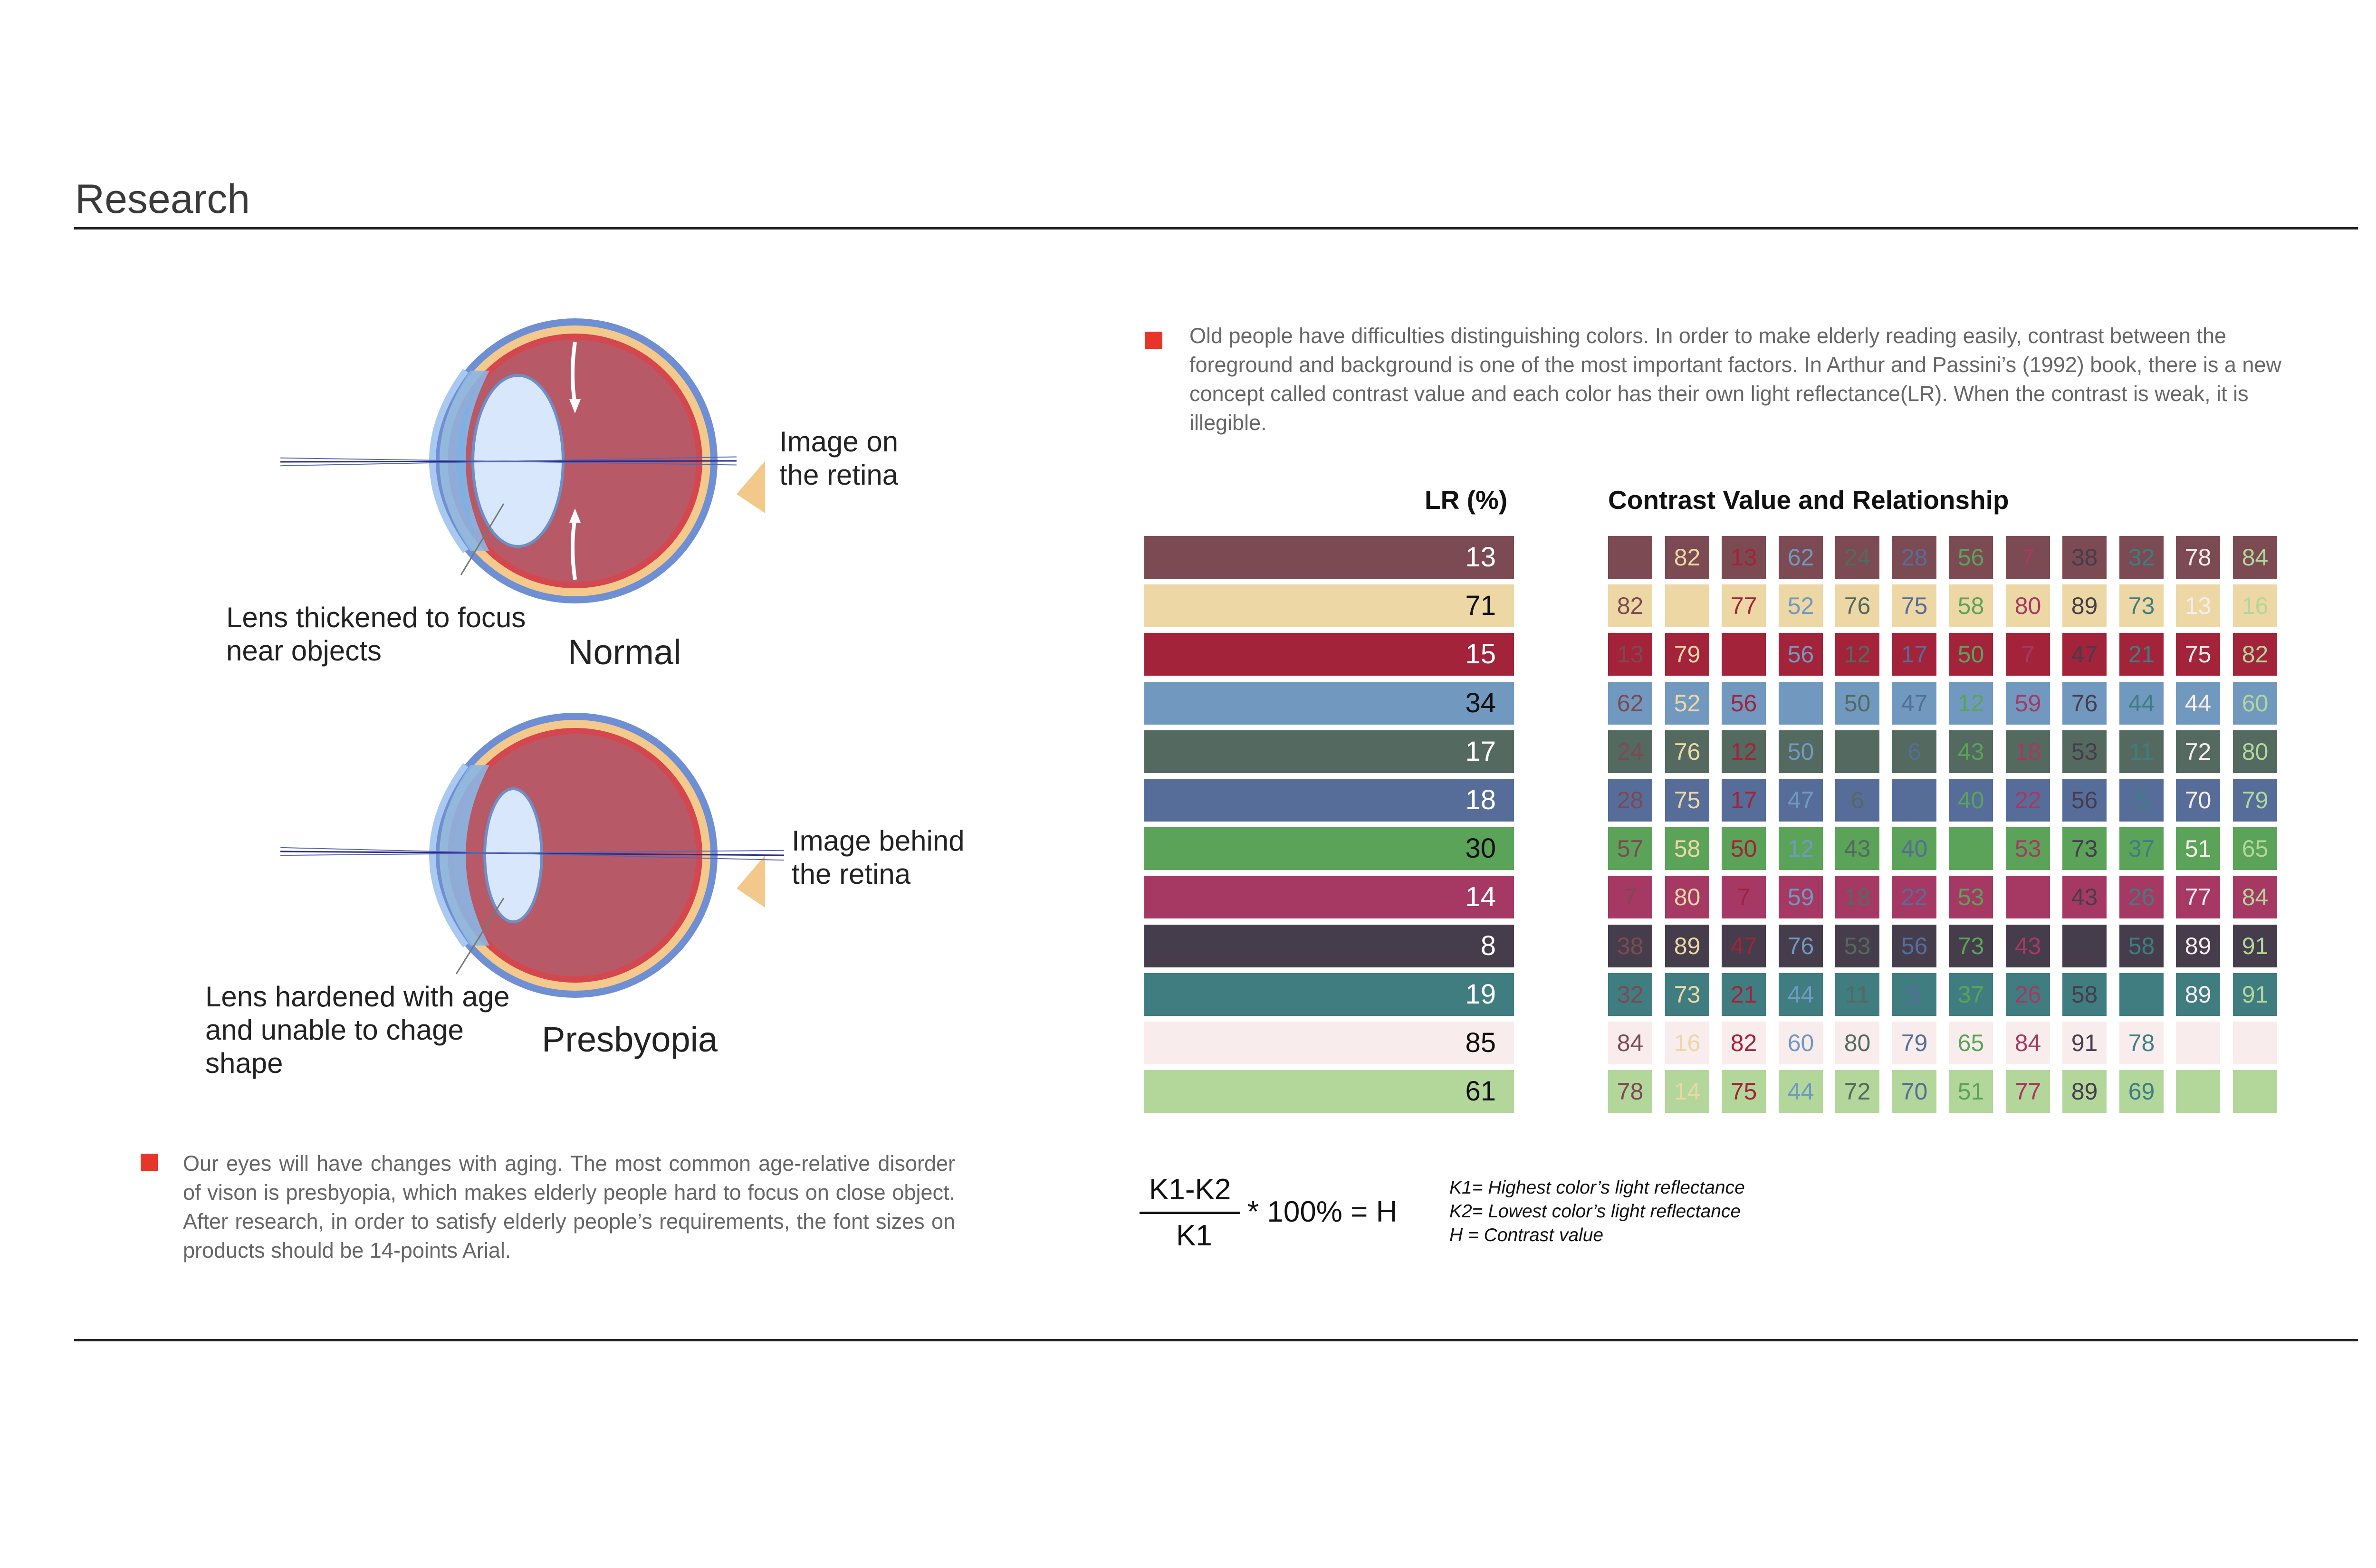 The height and width of the screenshot is (1568, 2376). Describe the element at coordinates (1801, 1043) in the screenshot. I see `contrast-cell: 60` at that location.